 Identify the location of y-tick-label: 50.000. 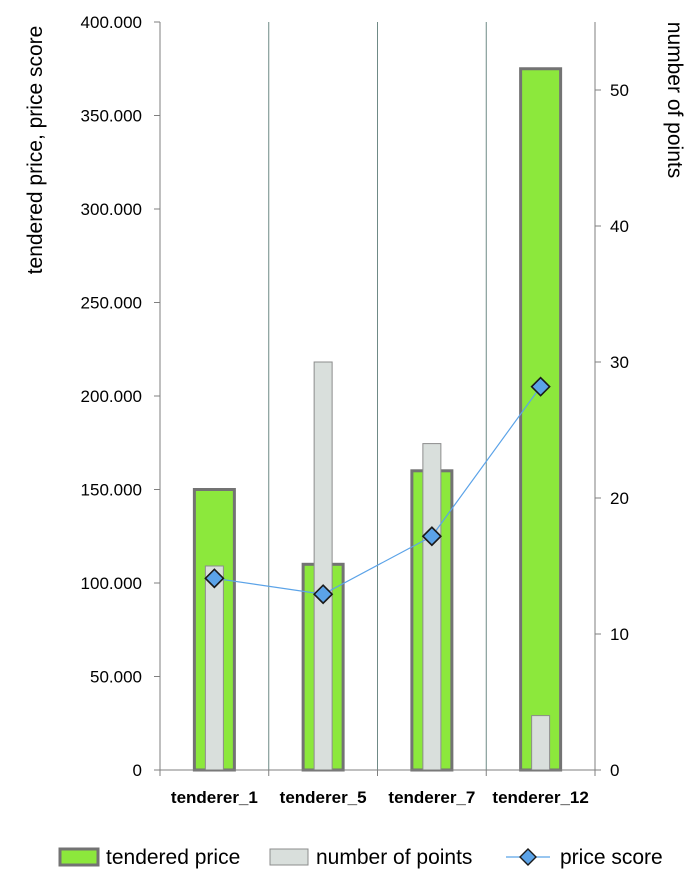
(116, 677).